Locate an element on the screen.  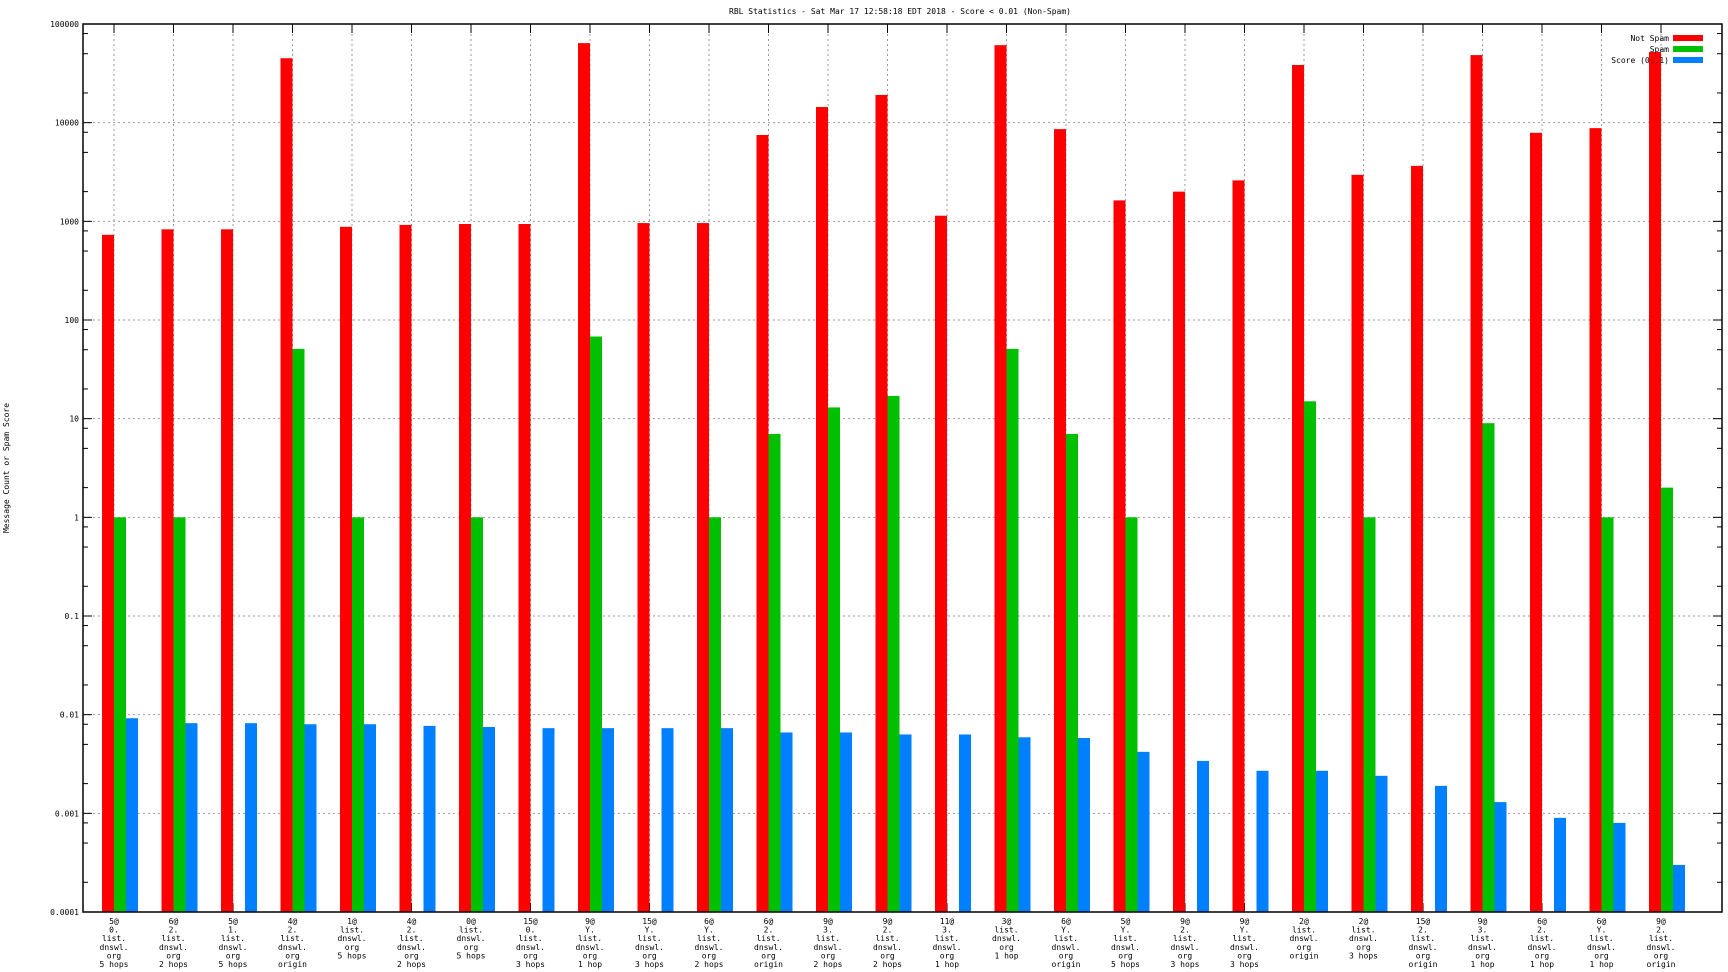
x-tick-label: 0. is located at coordinates (114, 930).